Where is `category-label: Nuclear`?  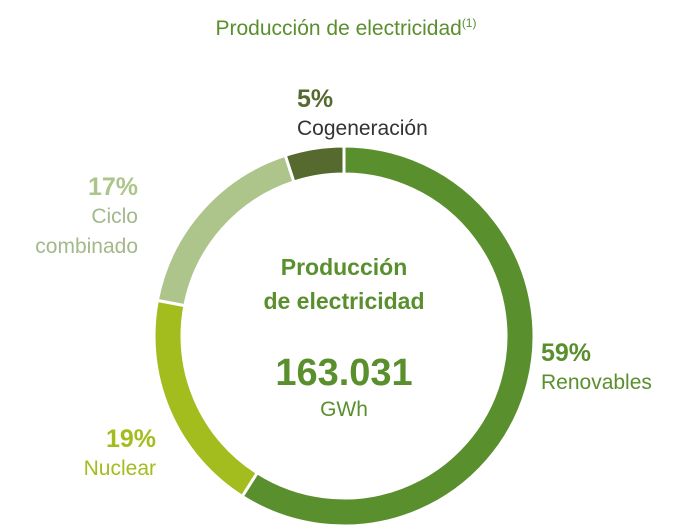 category-label: Nuclear is located at coordinates (119, 468).